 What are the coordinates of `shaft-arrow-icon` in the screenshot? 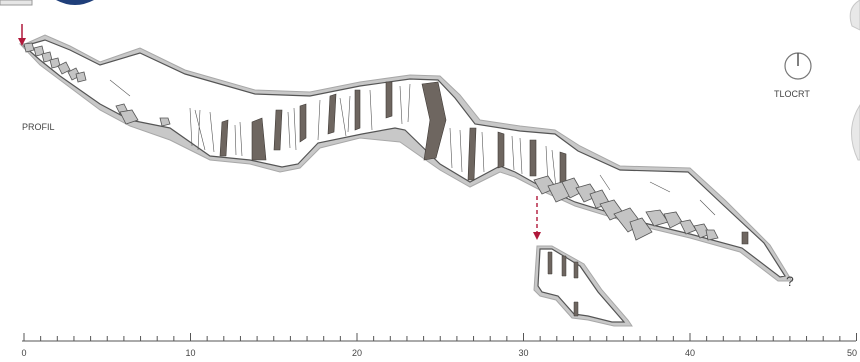 It's located at (537, 218).